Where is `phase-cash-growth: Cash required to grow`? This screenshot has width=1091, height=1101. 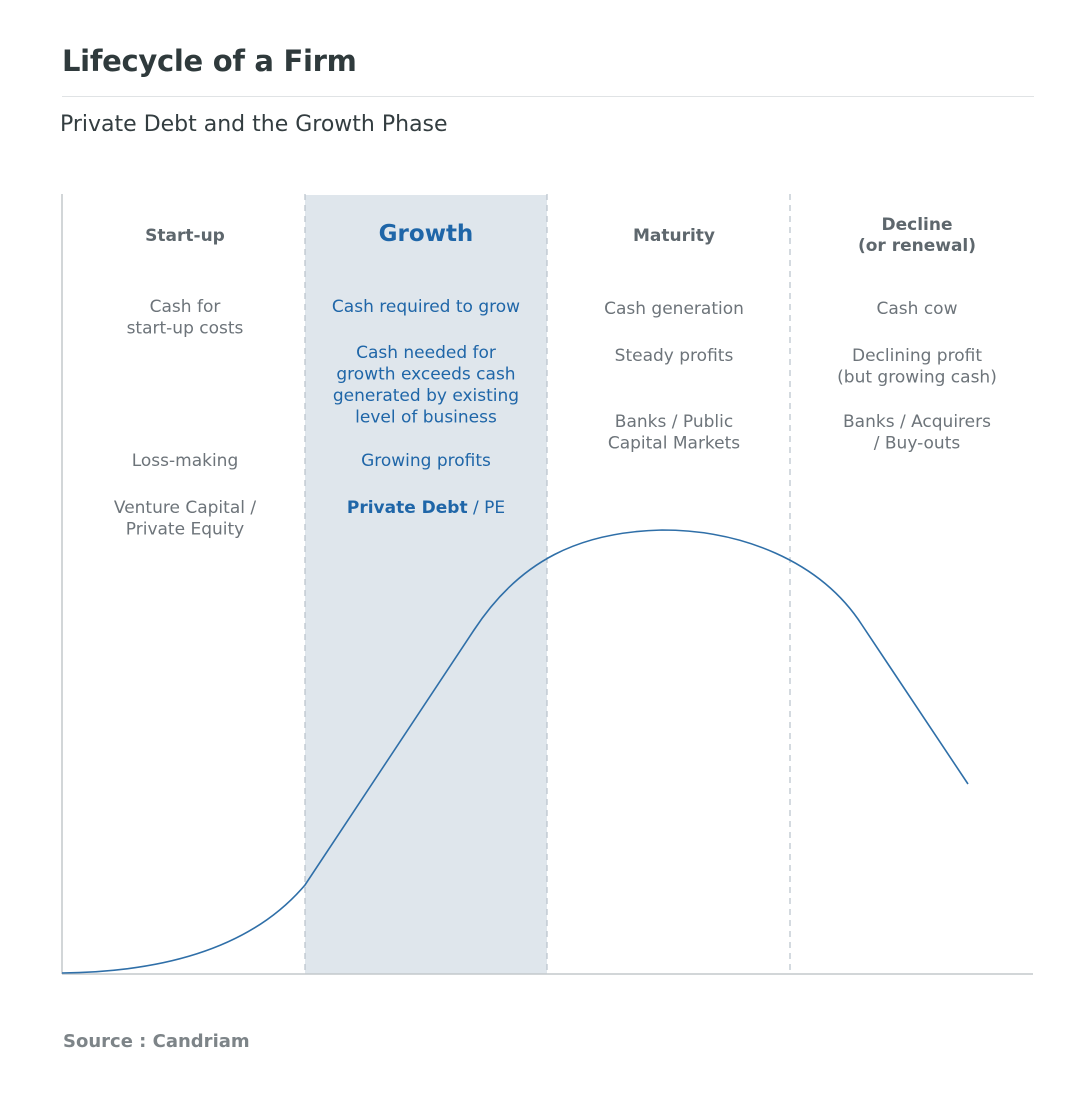
phase-cash-growth: Cash required to grow is located at coordinates (426, 307).